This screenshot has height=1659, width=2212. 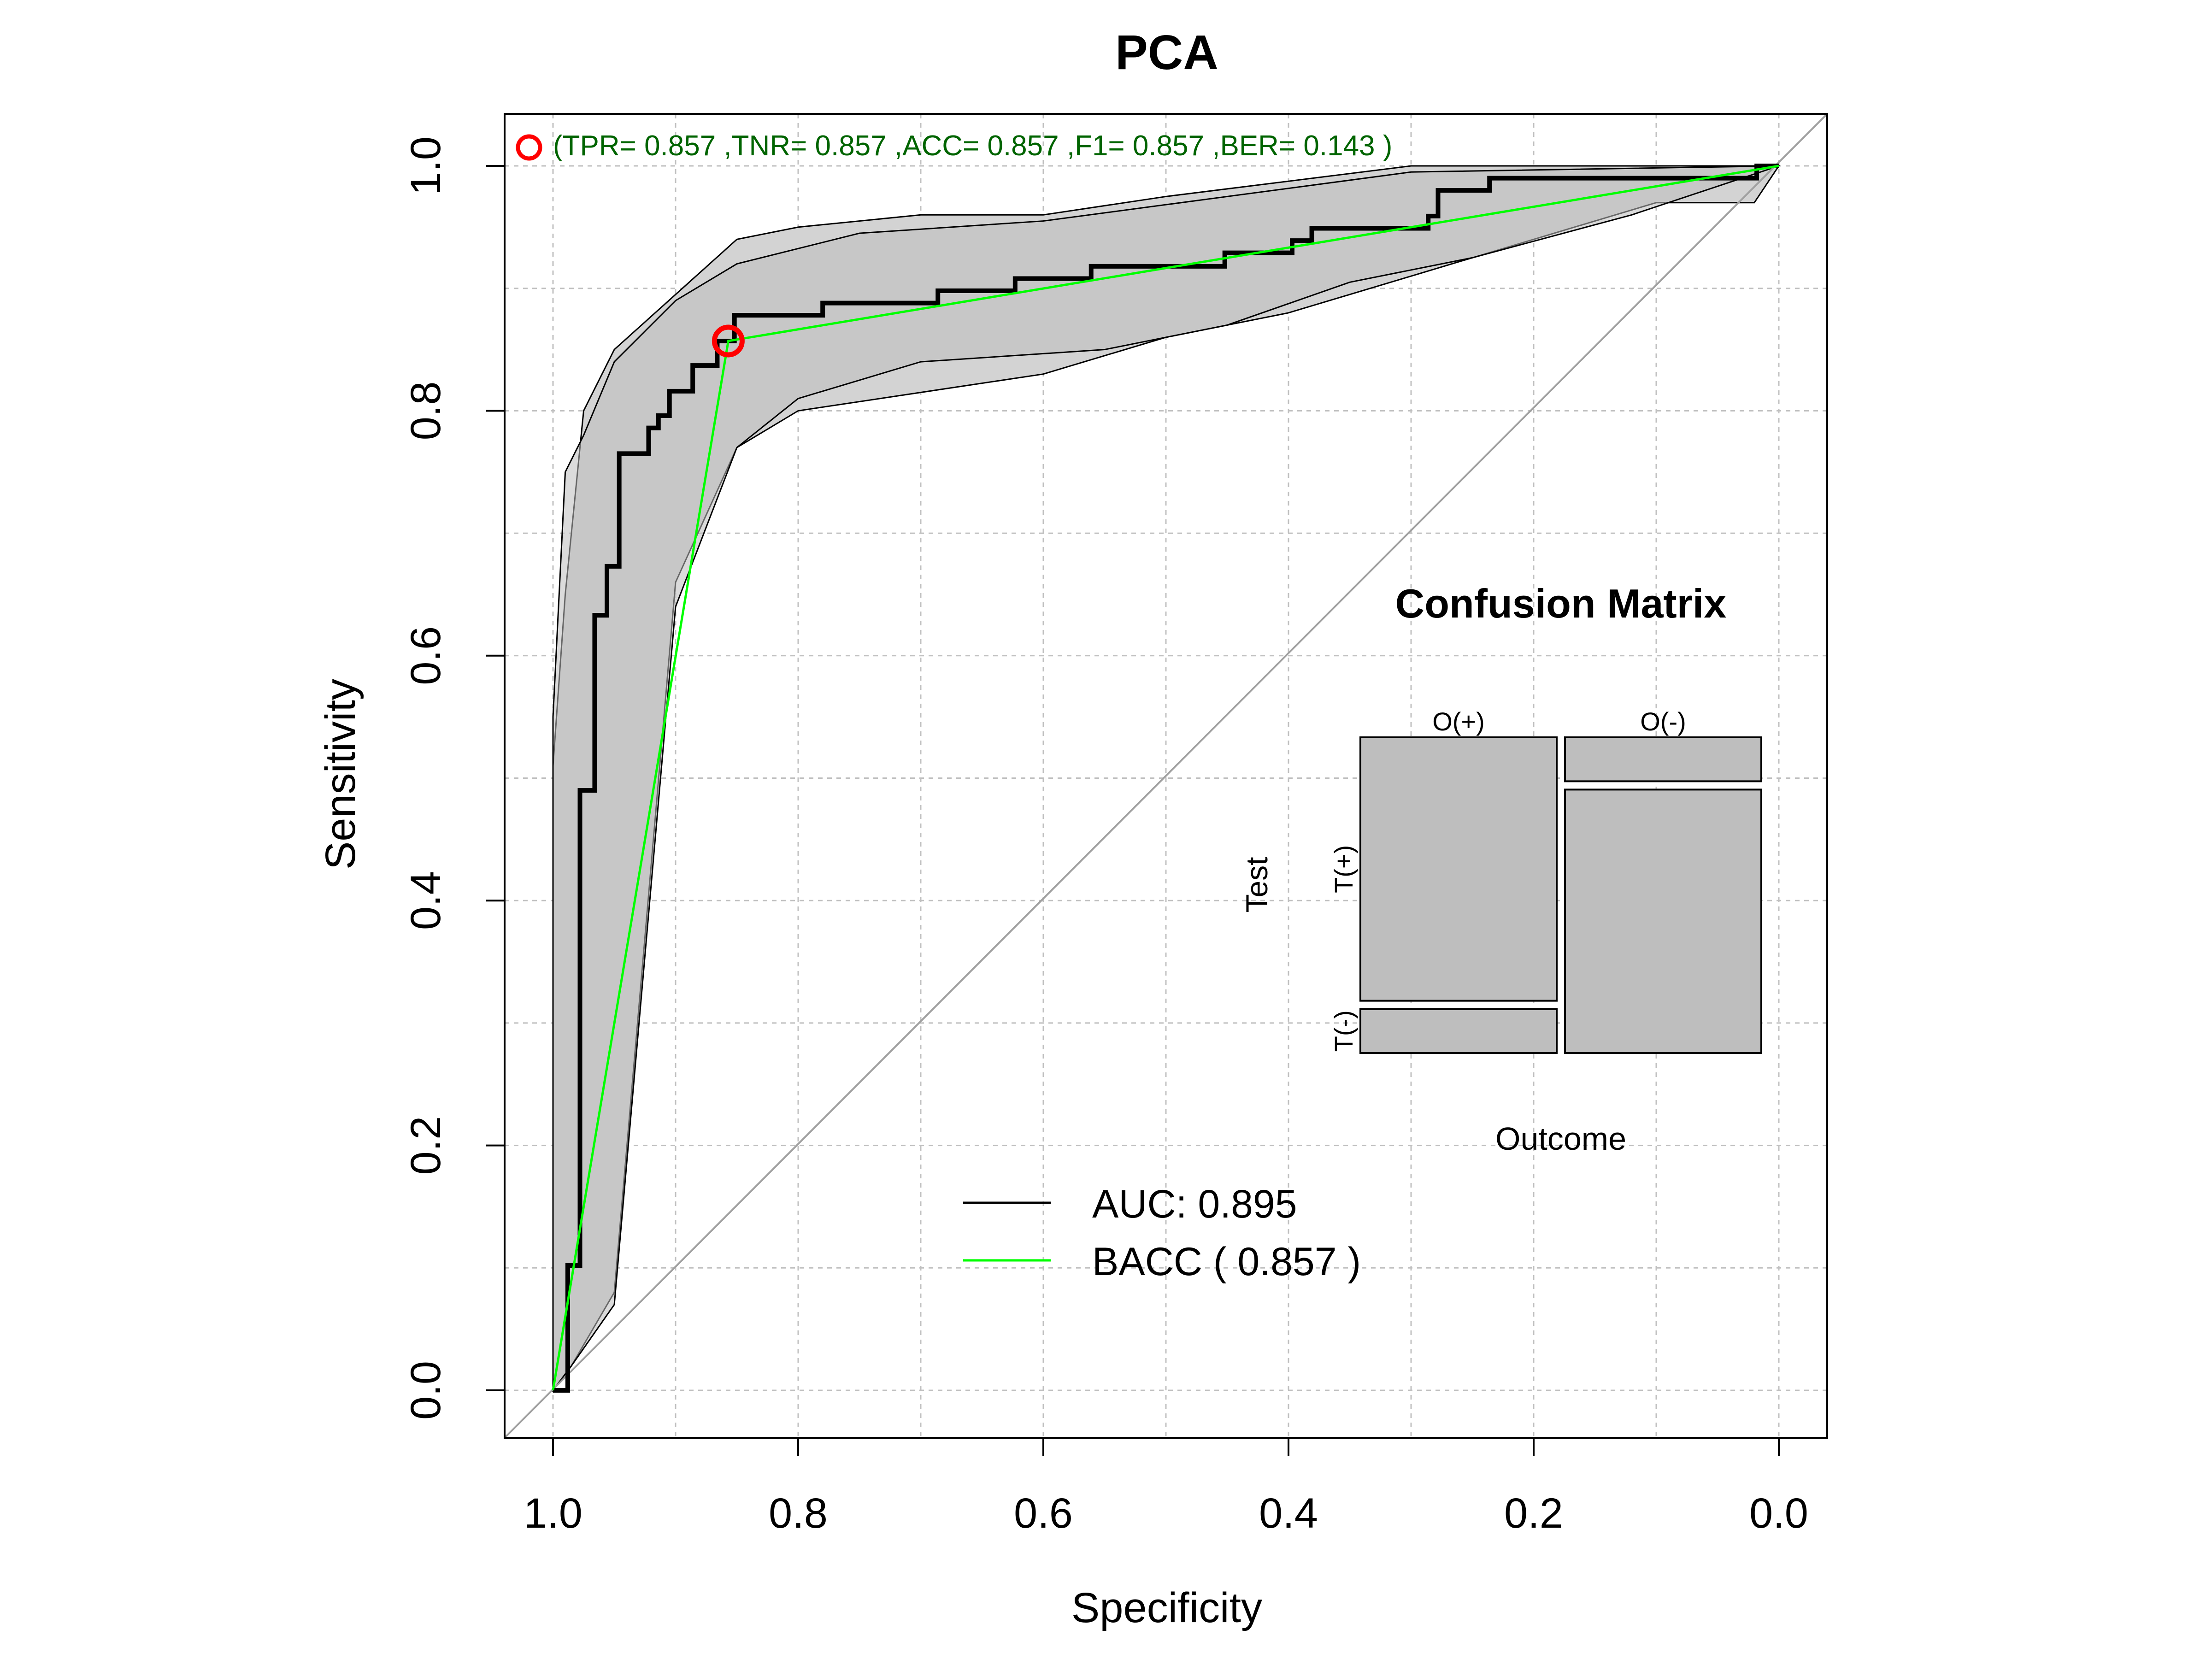 What do you see at coordinates (1288, 1513) in the screenshot?
I see `x-tick-label: 0.4` at bounding box center [1288, 1513].